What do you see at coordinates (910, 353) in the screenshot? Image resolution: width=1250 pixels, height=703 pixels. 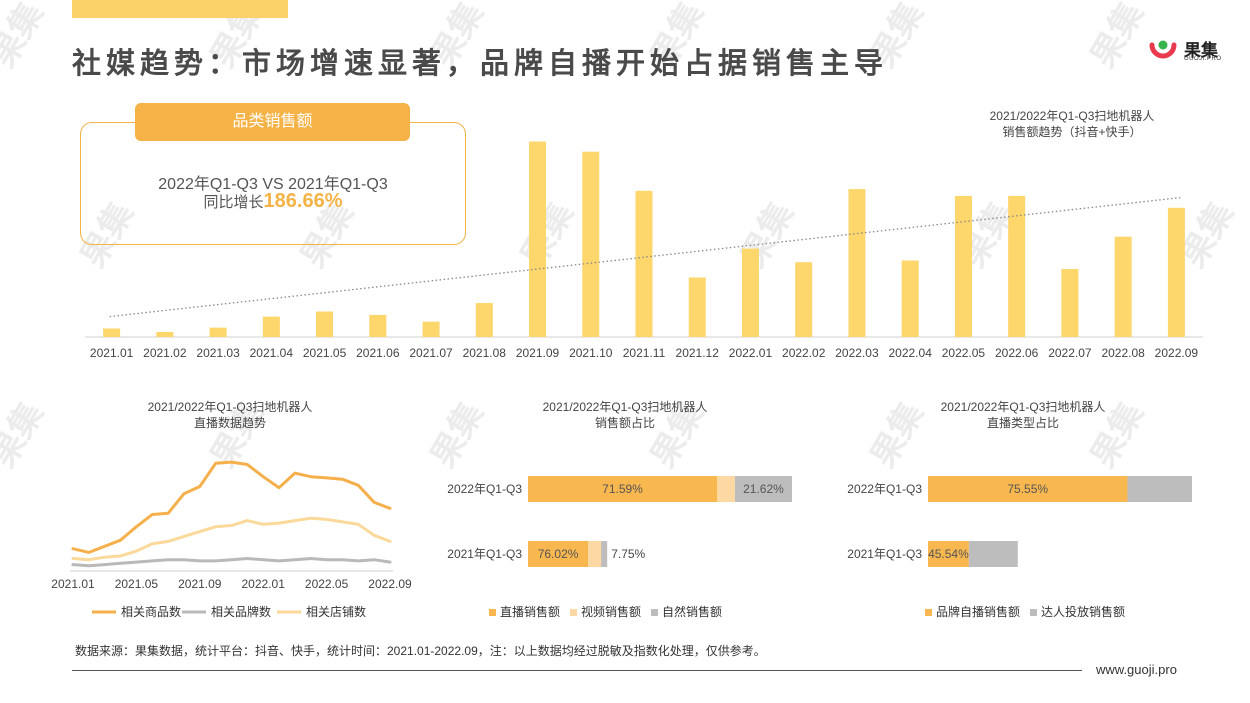 I see `x-tick-label: 2022.04` at bounding box center [910, 353].